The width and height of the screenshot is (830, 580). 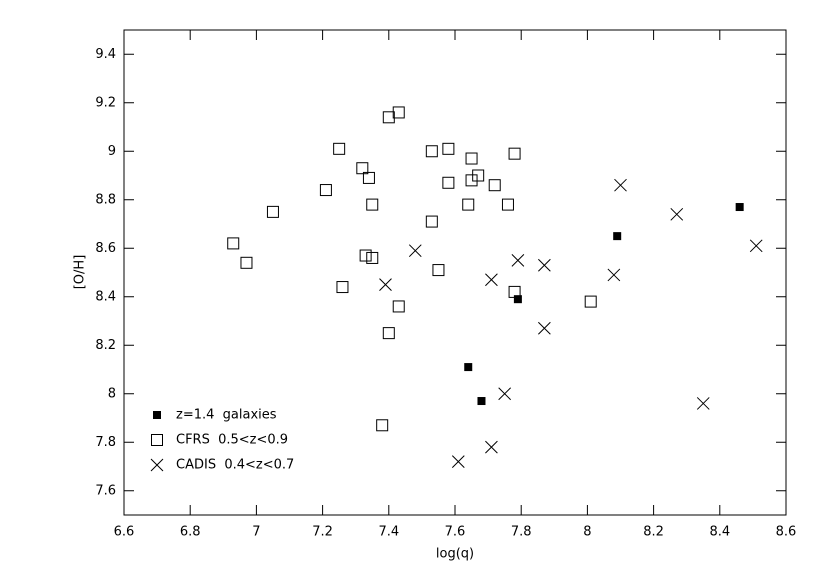 I want to click on x-tick-label: 7.6, so click(x=455, y=532).